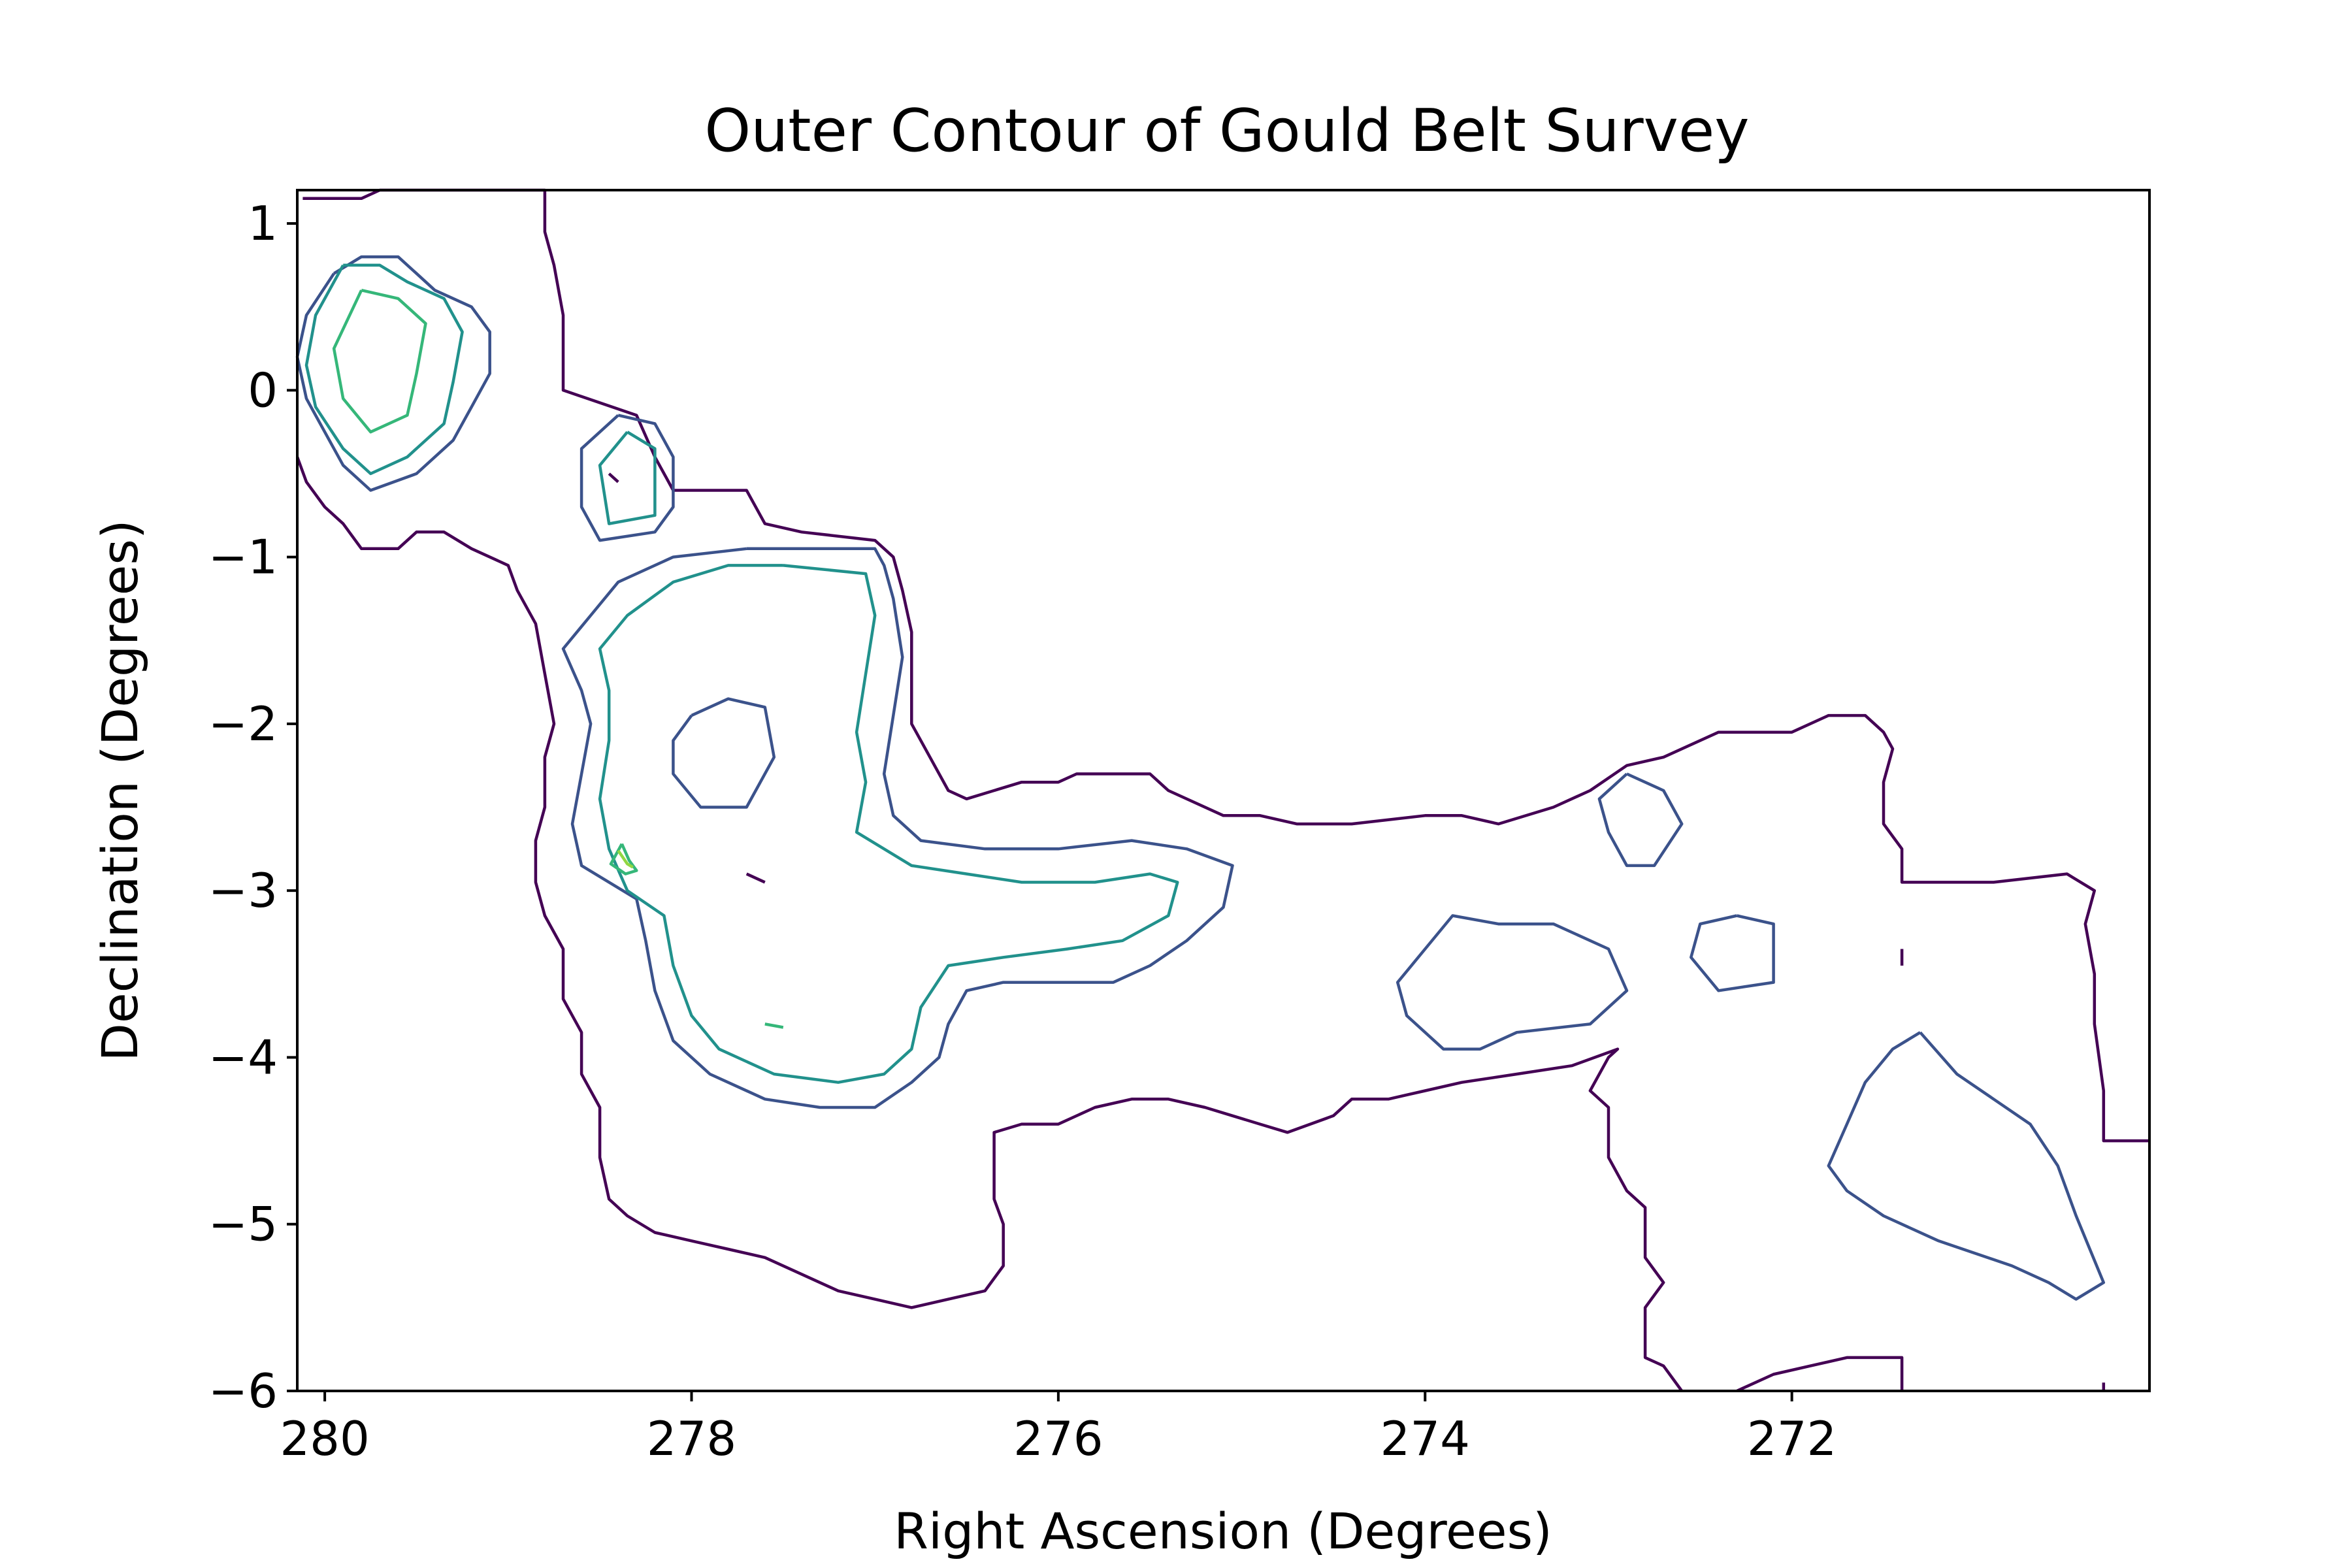 The image size is (2352, 1568). What do you see at coordinates (243, 1057) in the screenshot?
I see `y-tick-label--4: −4` at bounding box center [243, 1057].